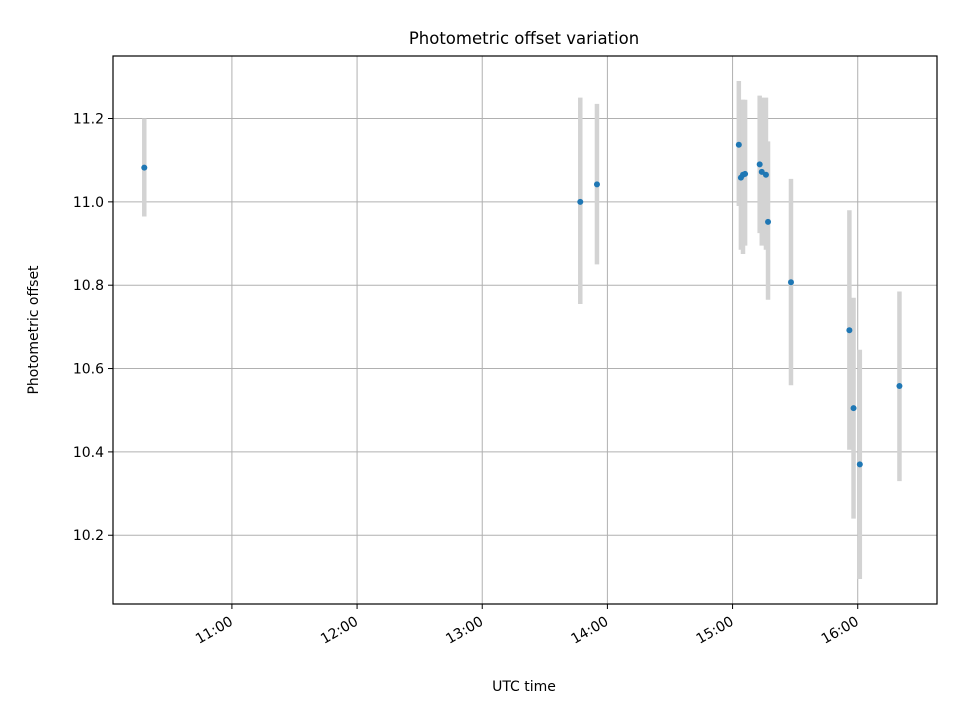  Describe the element at coordinates (34, 330) in the screenshot. I see `y-axis-label: Photometric offset` at that location.